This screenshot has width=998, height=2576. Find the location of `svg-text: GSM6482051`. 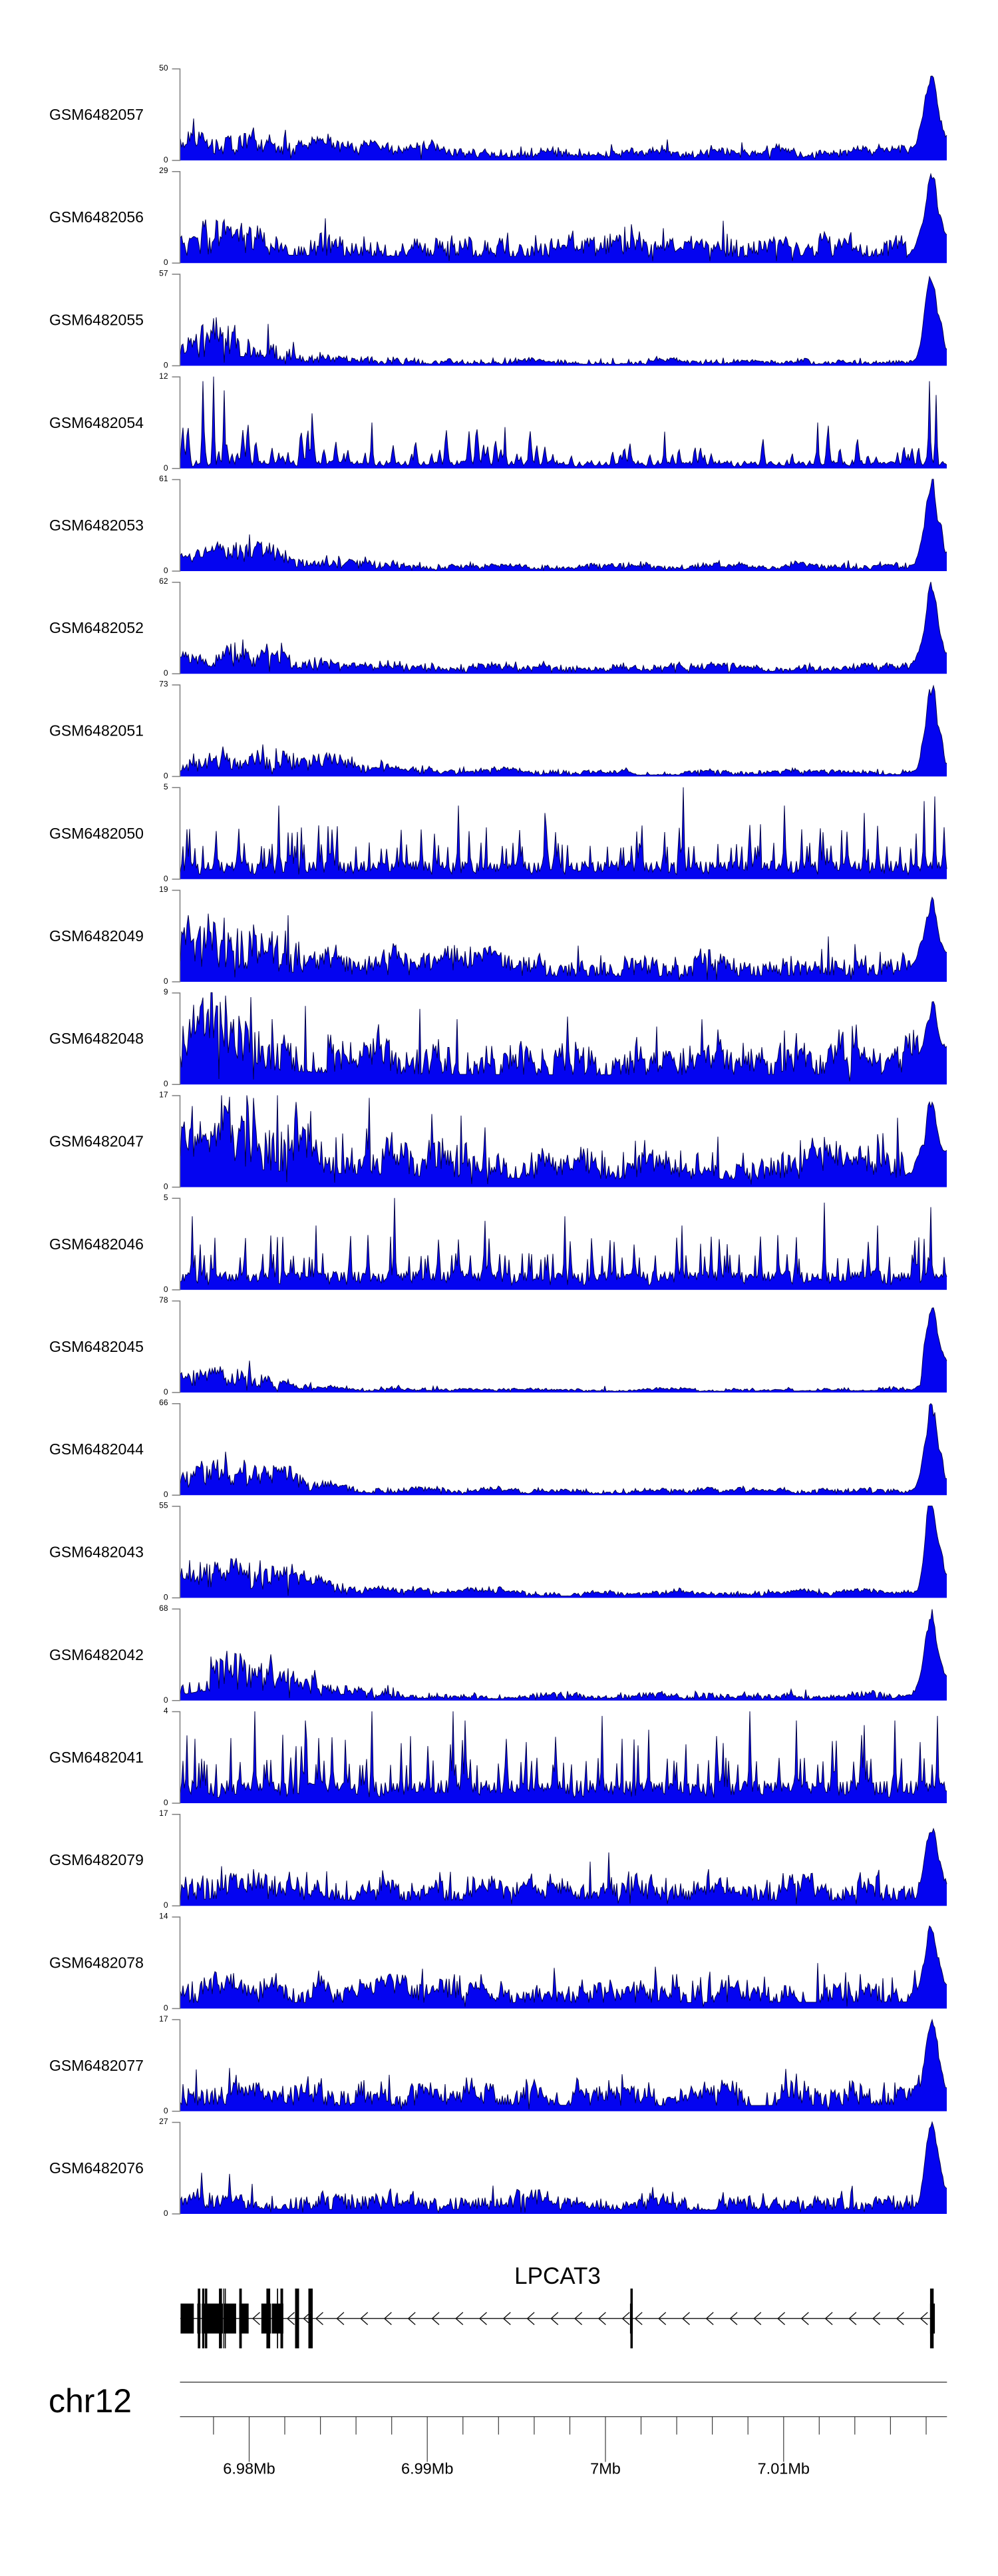

svg-text: GSM6482051 is located at coordinates (96, 731).